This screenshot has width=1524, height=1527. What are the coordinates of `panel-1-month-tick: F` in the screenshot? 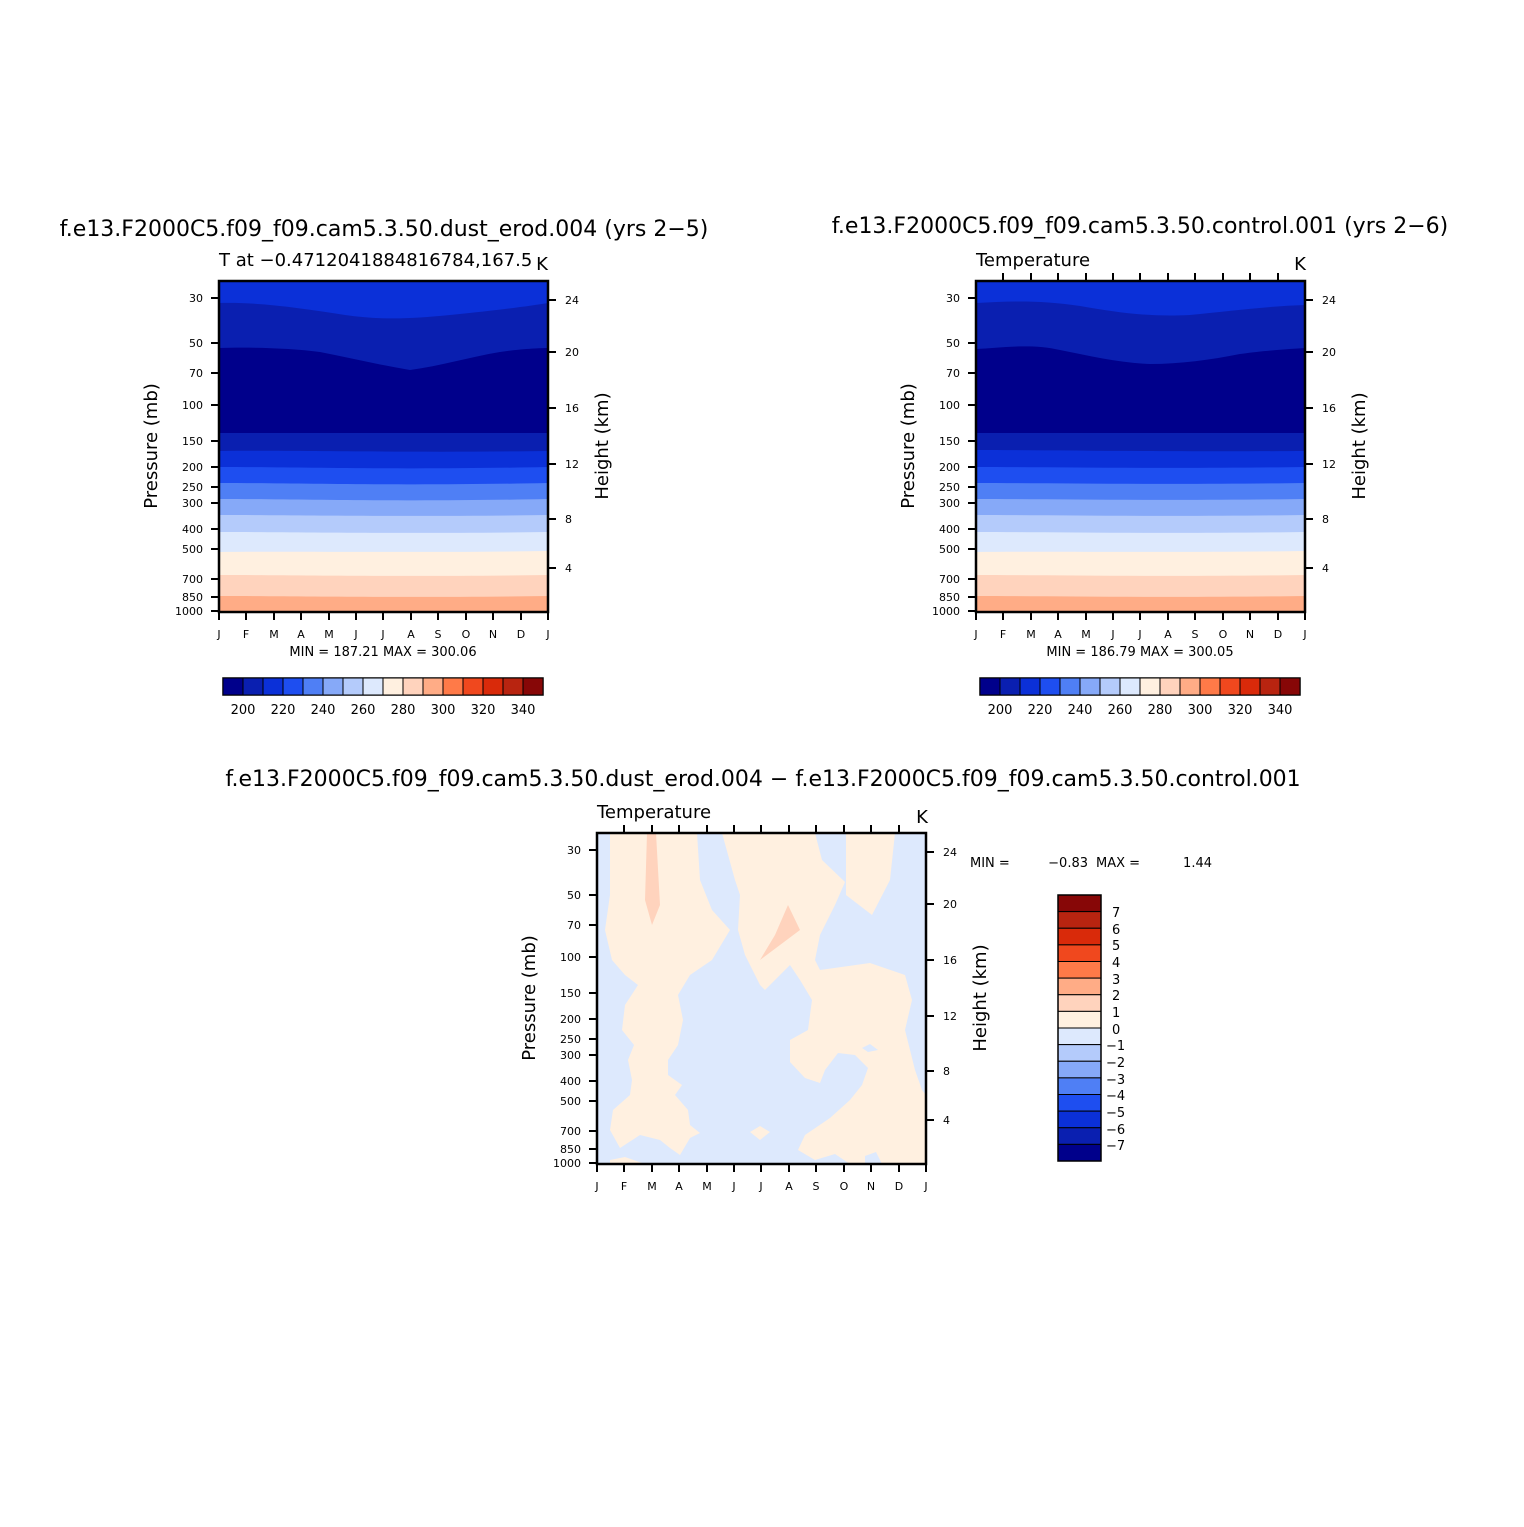 It's located at (246, 634).